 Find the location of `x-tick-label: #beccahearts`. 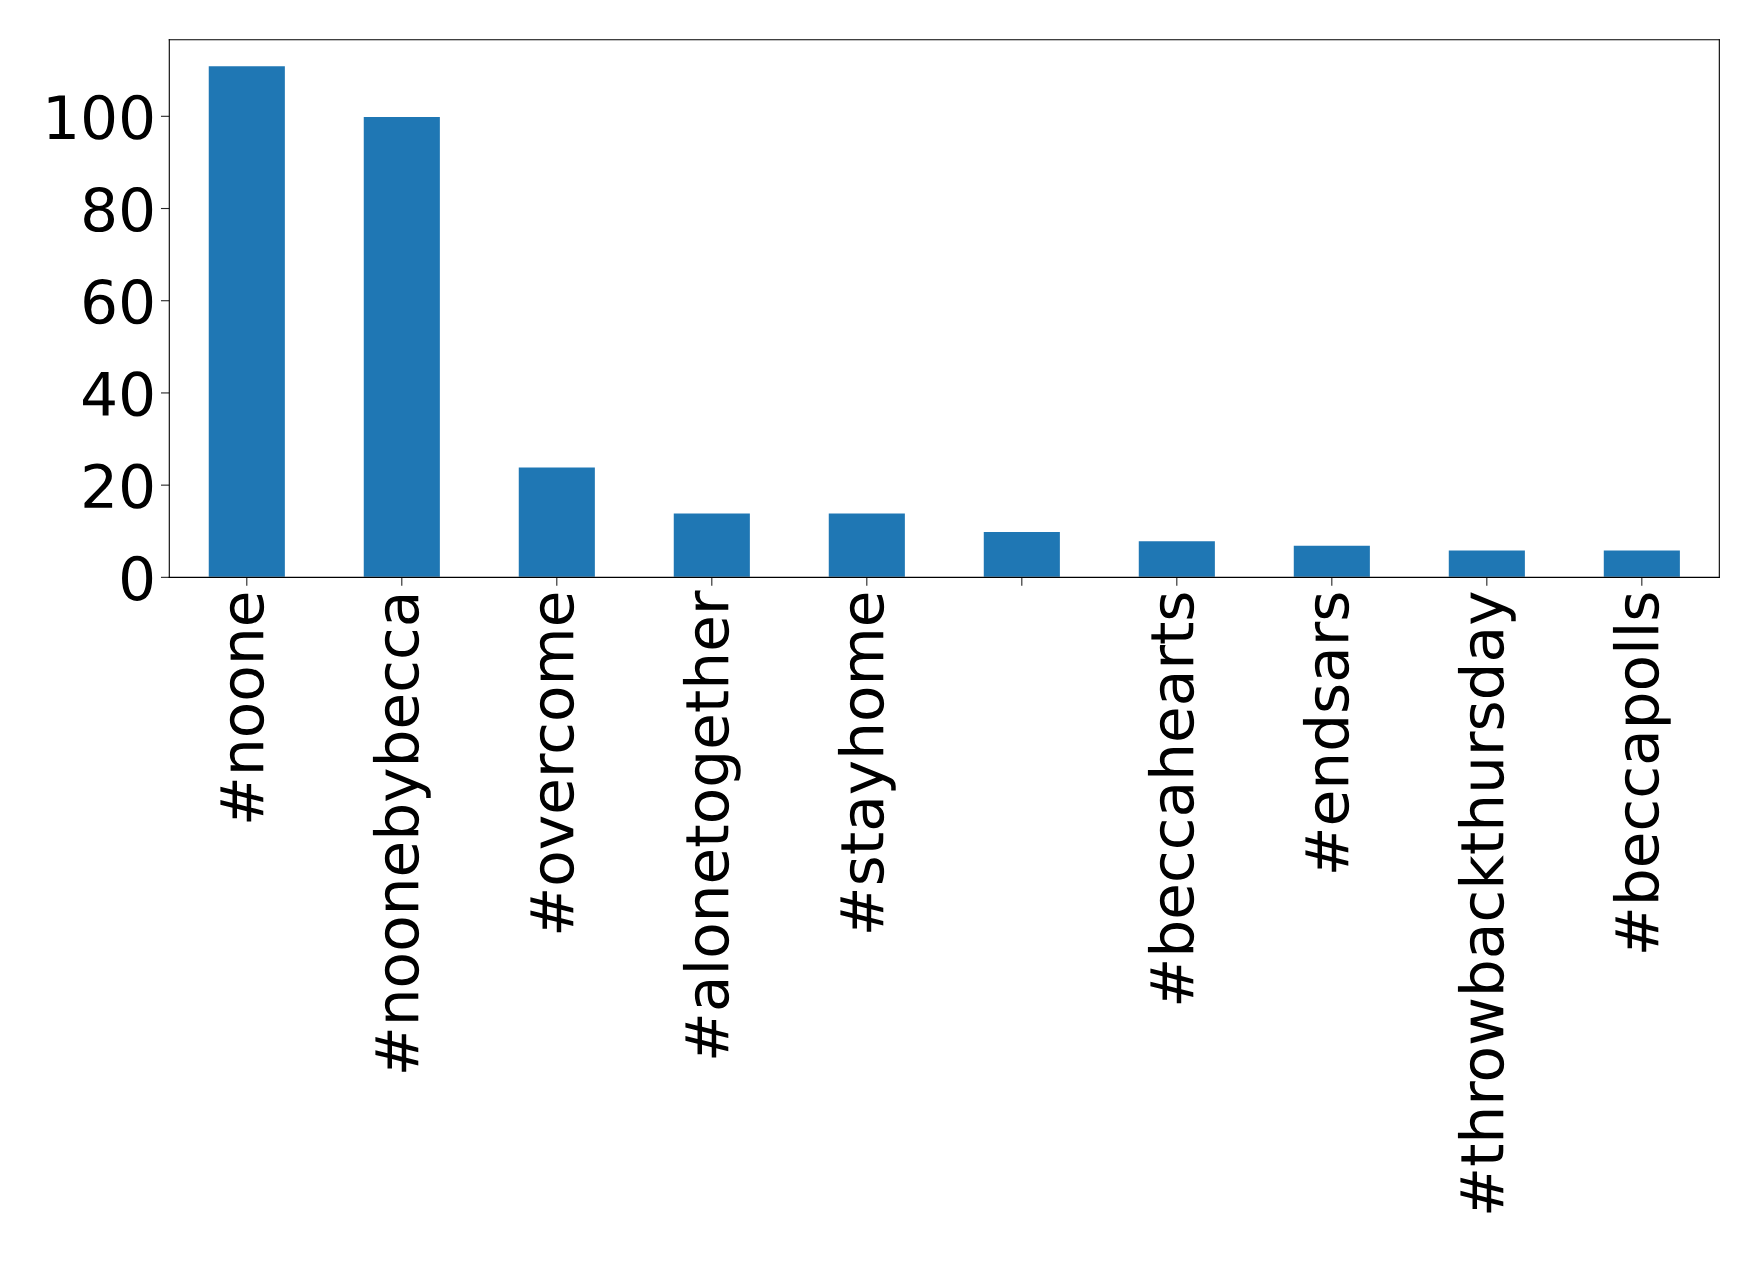

x-tick-label: #beccahearts is located at coordinates (1171, 798).